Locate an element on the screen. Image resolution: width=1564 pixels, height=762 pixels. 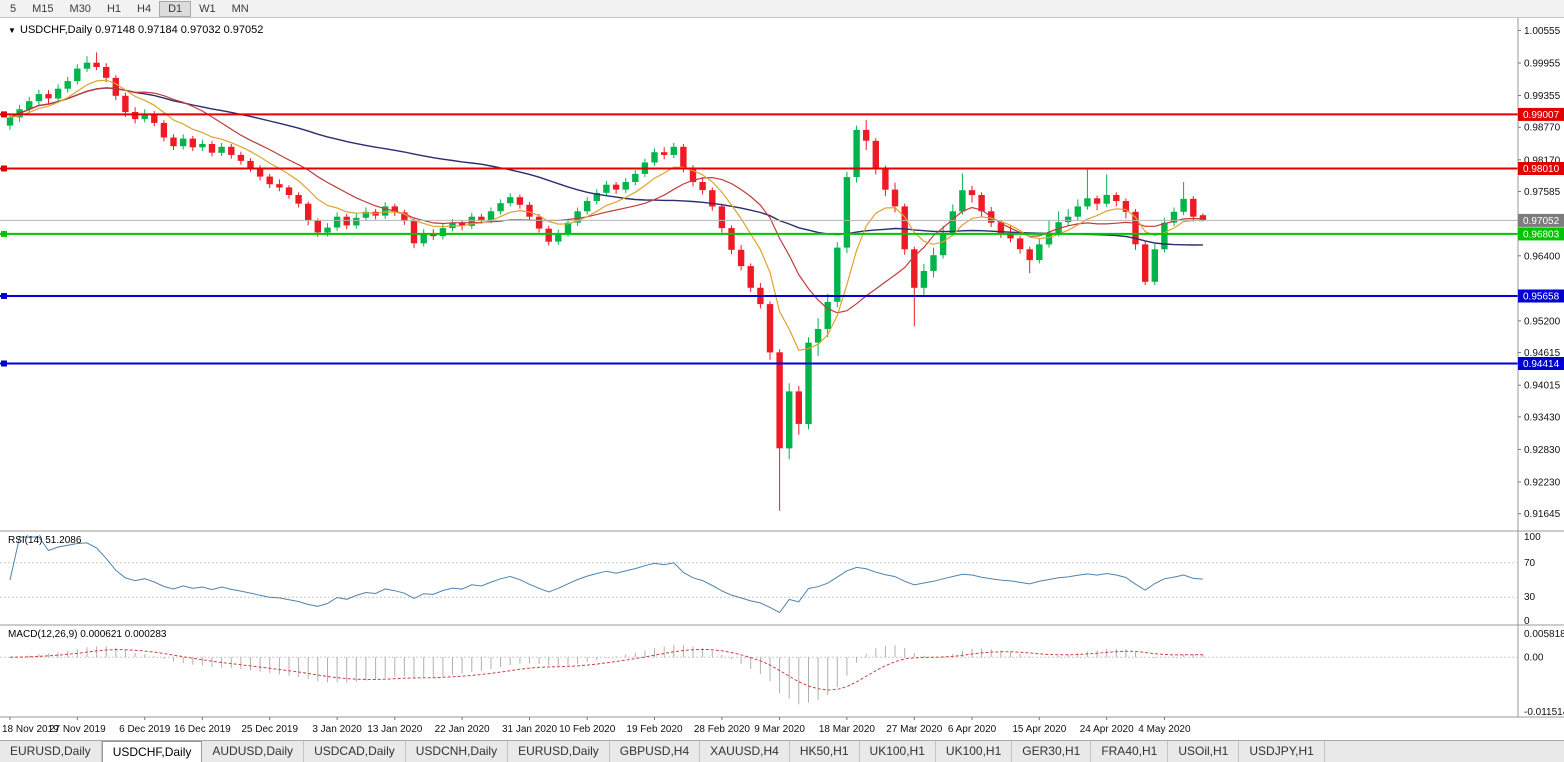
svg-text: 0.98770 is located at coordinates (1542, 128).